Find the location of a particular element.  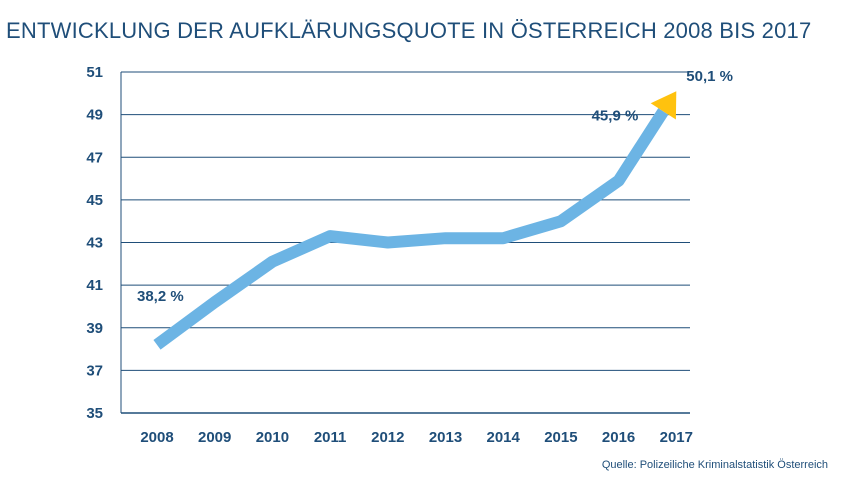

y-tick-label: 41 is located at coordinates (94, 285).